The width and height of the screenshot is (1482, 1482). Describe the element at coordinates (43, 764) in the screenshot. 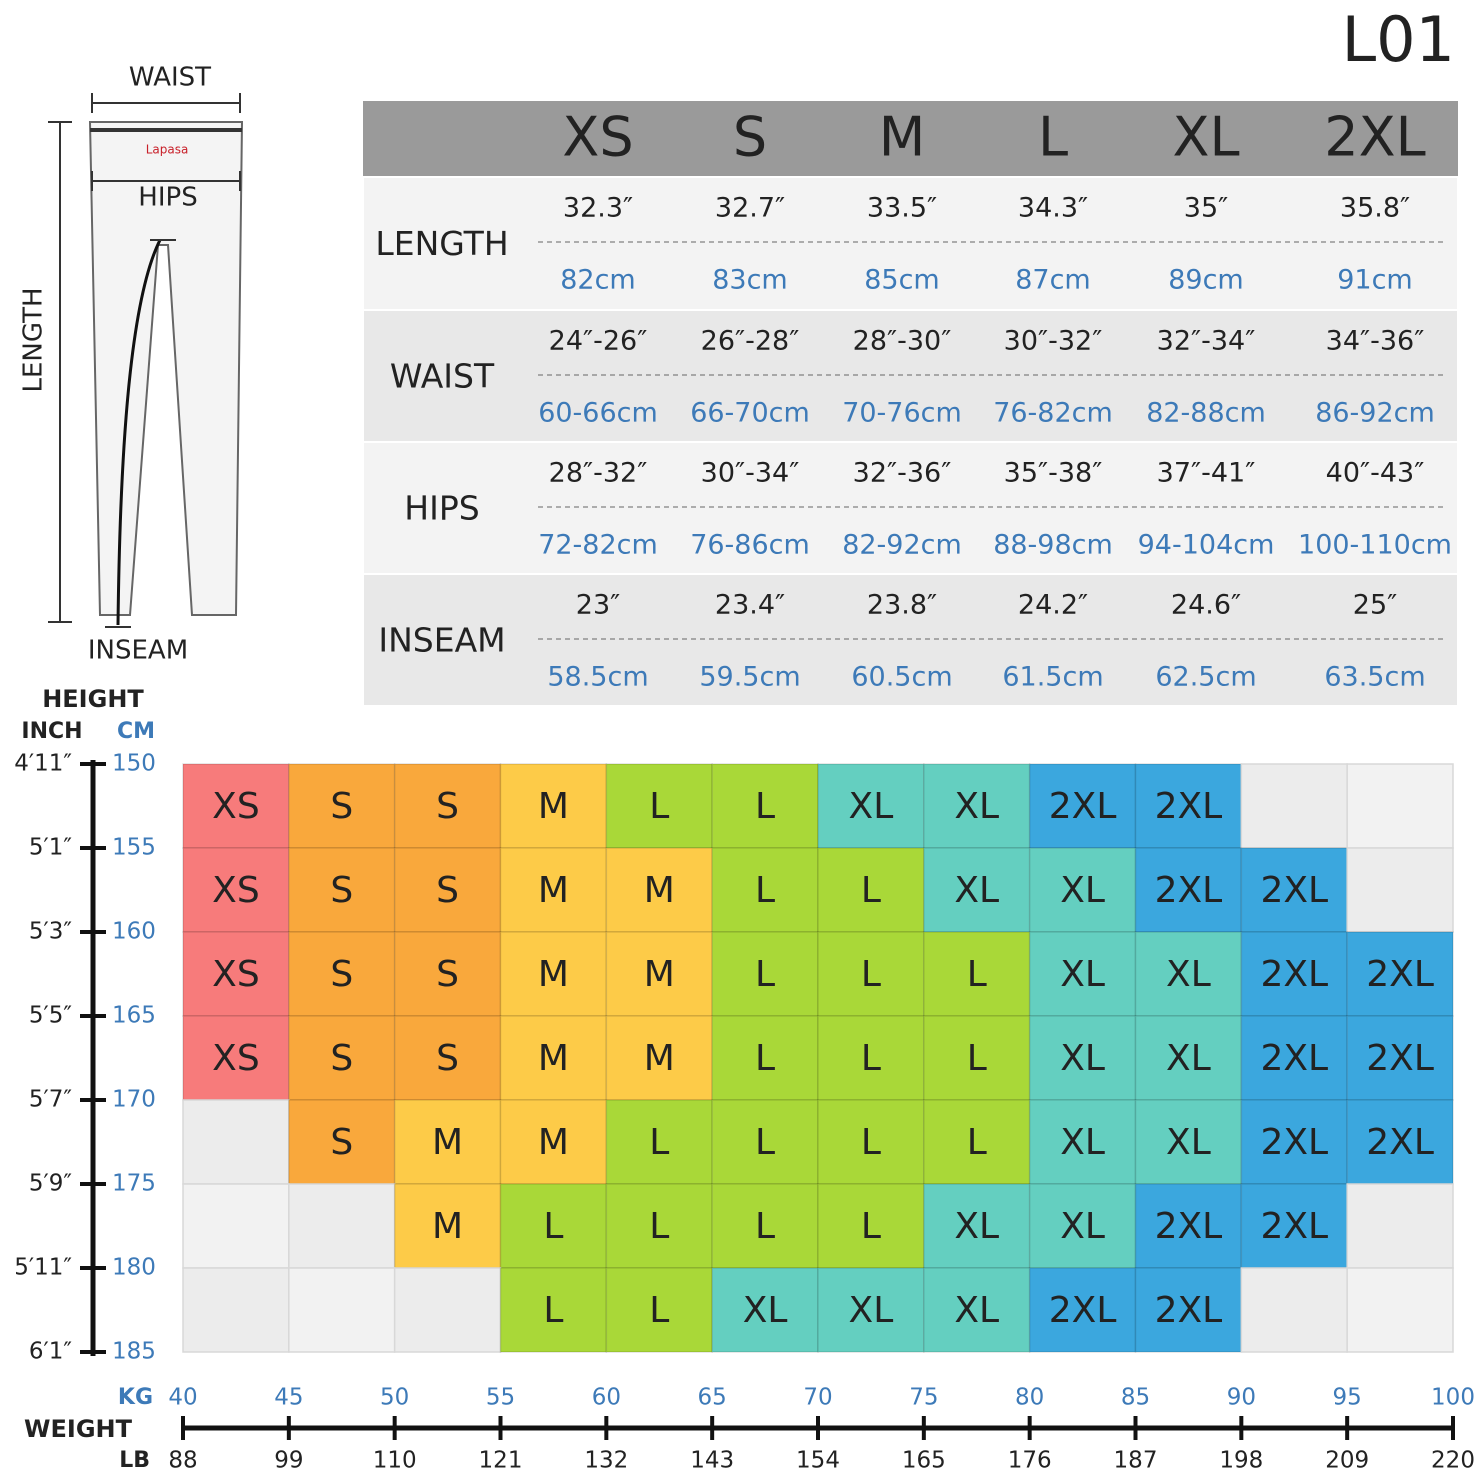

I see `height-inch-label: 4′11″` at that location.